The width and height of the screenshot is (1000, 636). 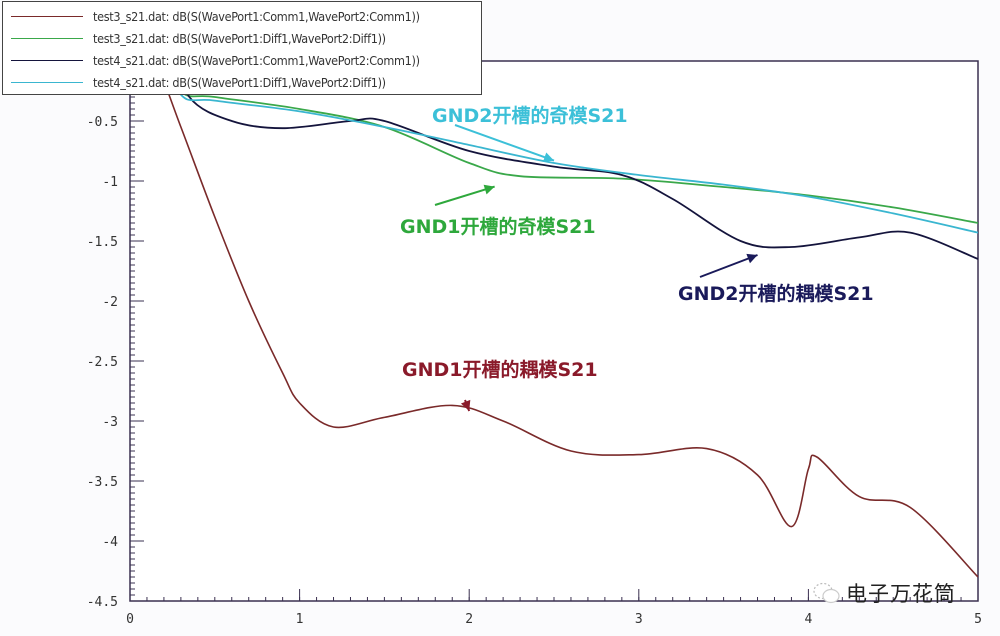 What do you see at coordinates (776, 294) in the screenshot?
I see `annotation-gnd2-comm: GND2开槽的耦模S21` at bounding box center [776, 294].